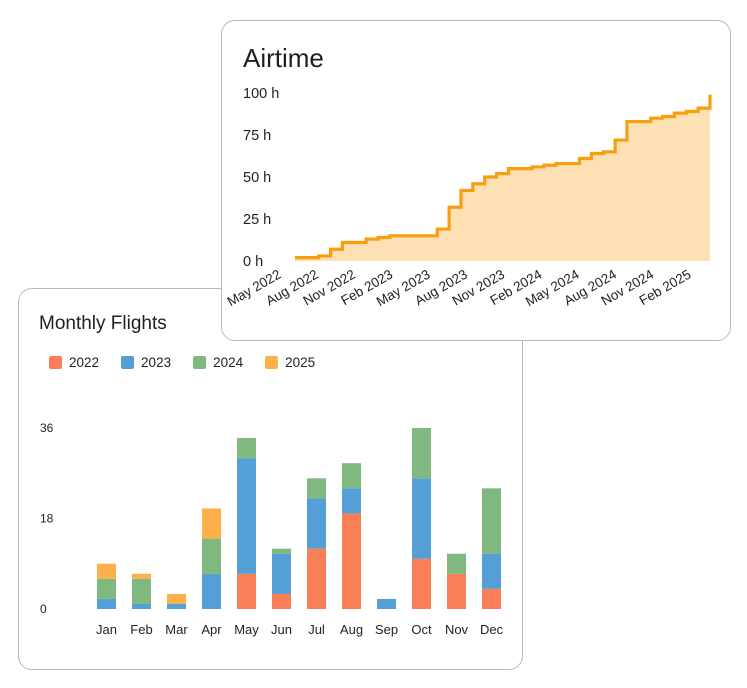  What do you see at coordinates (47, 519) in the screenshot?
I see `flights-y-tick-label: 18` at bounding box center [47, 519].